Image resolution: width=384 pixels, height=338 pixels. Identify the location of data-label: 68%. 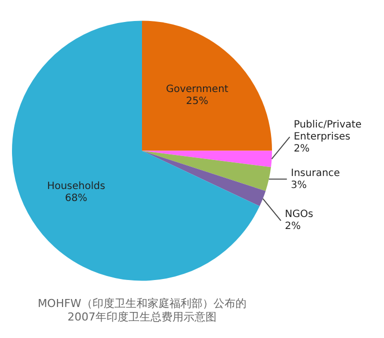
(76, 198).